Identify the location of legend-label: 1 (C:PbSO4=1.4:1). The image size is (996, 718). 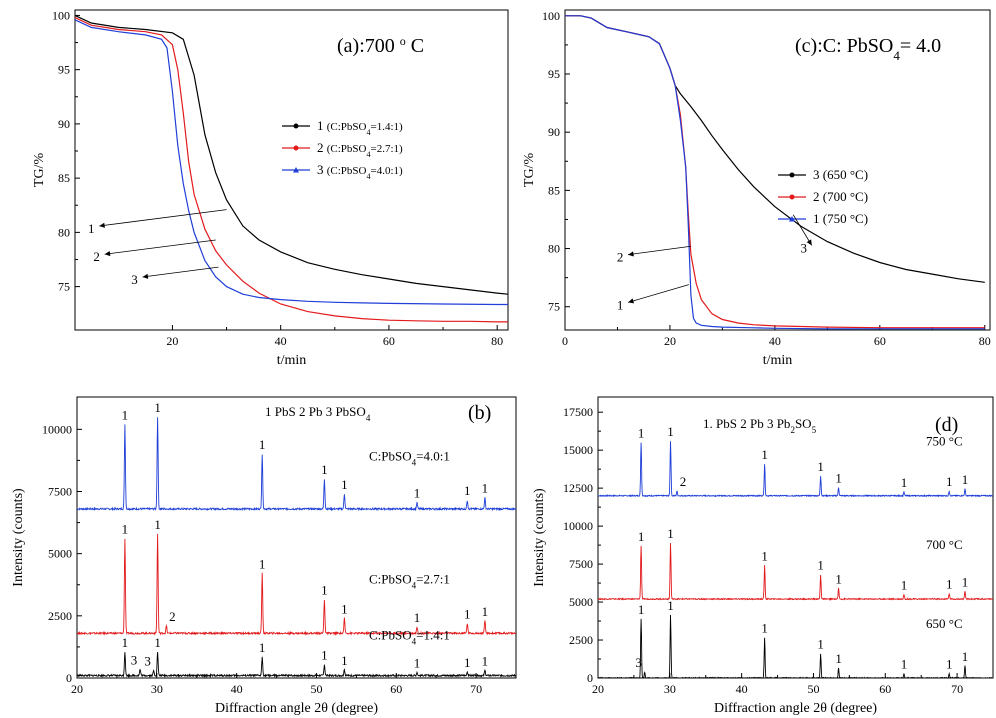
(360, 127).